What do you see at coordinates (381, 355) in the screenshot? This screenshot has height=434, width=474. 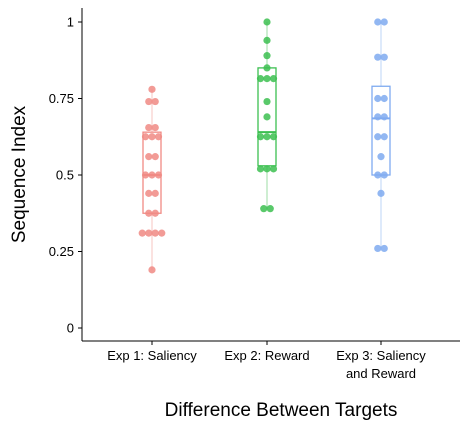 I see `x-category-label: Exp 3: Saliency` at bounding box center [381, 355].